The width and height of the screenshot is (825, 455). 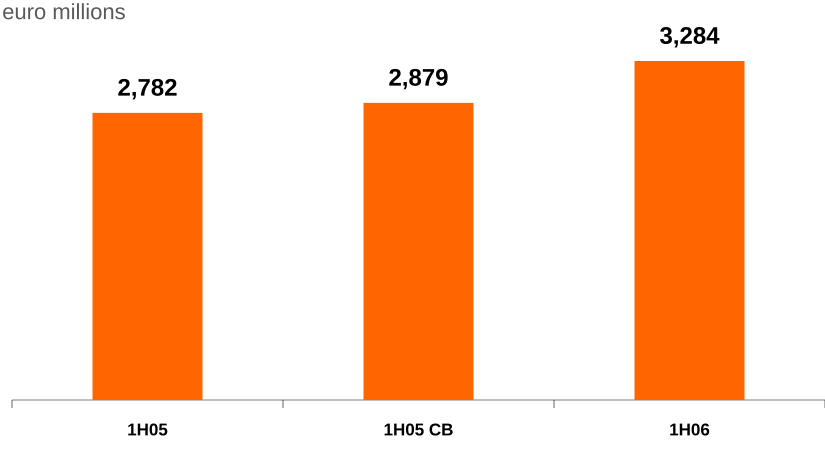 What do you see at coordinates (418, 79) in the screenshot?
I see `data-label: 2,879` at bounding box center [418, 79].